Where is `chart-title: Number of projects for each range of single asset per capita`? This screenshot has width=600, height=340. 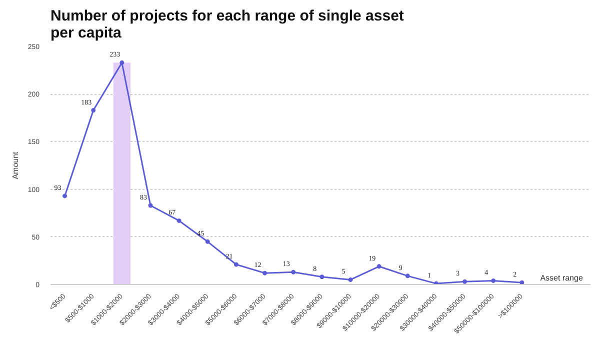 chart-title: Number of projects for each range of single asset per capita is located at coordinates (227, 25).